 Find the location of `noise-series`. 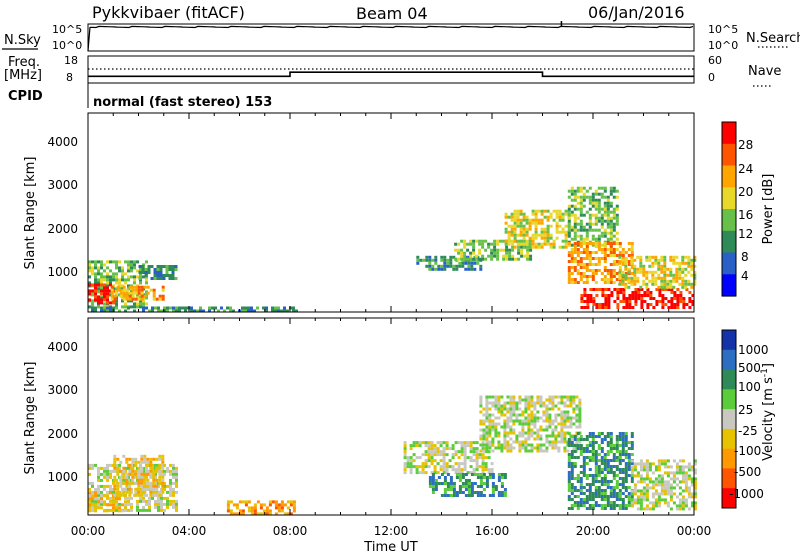

noise-series is located at coordinates (390, 36).